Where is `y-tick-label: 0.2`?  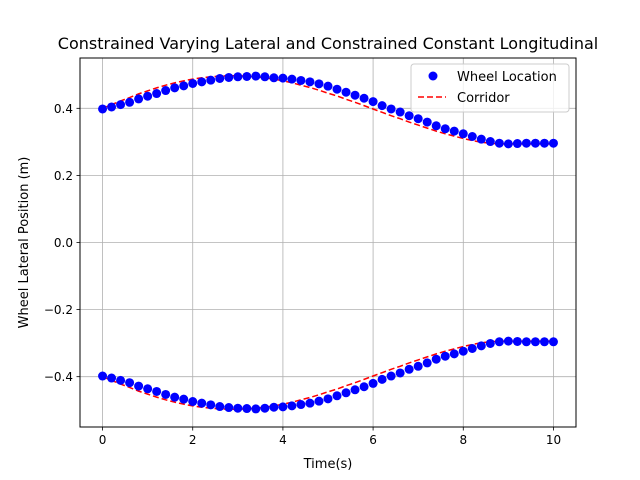
y-tick-label: 0.2 is located at coordinates (63, 176).